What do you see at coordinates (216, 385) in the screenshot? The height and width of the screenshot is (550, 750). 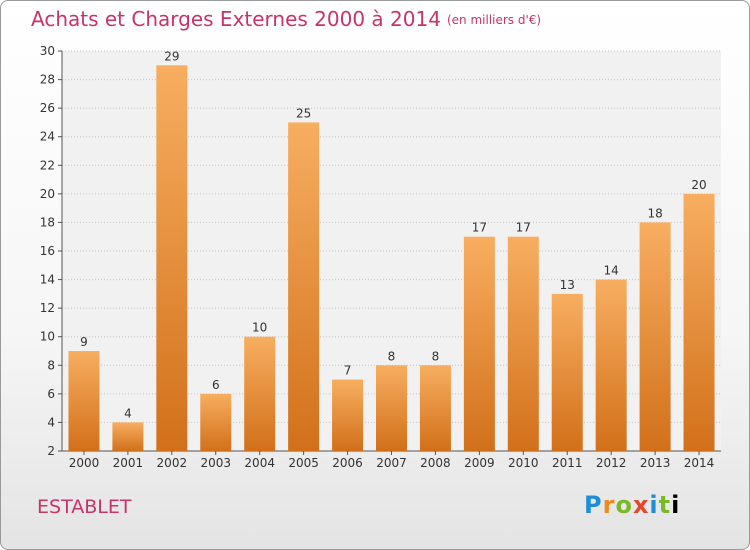 I see `data-label: 6` at bounding box center [216, 385].